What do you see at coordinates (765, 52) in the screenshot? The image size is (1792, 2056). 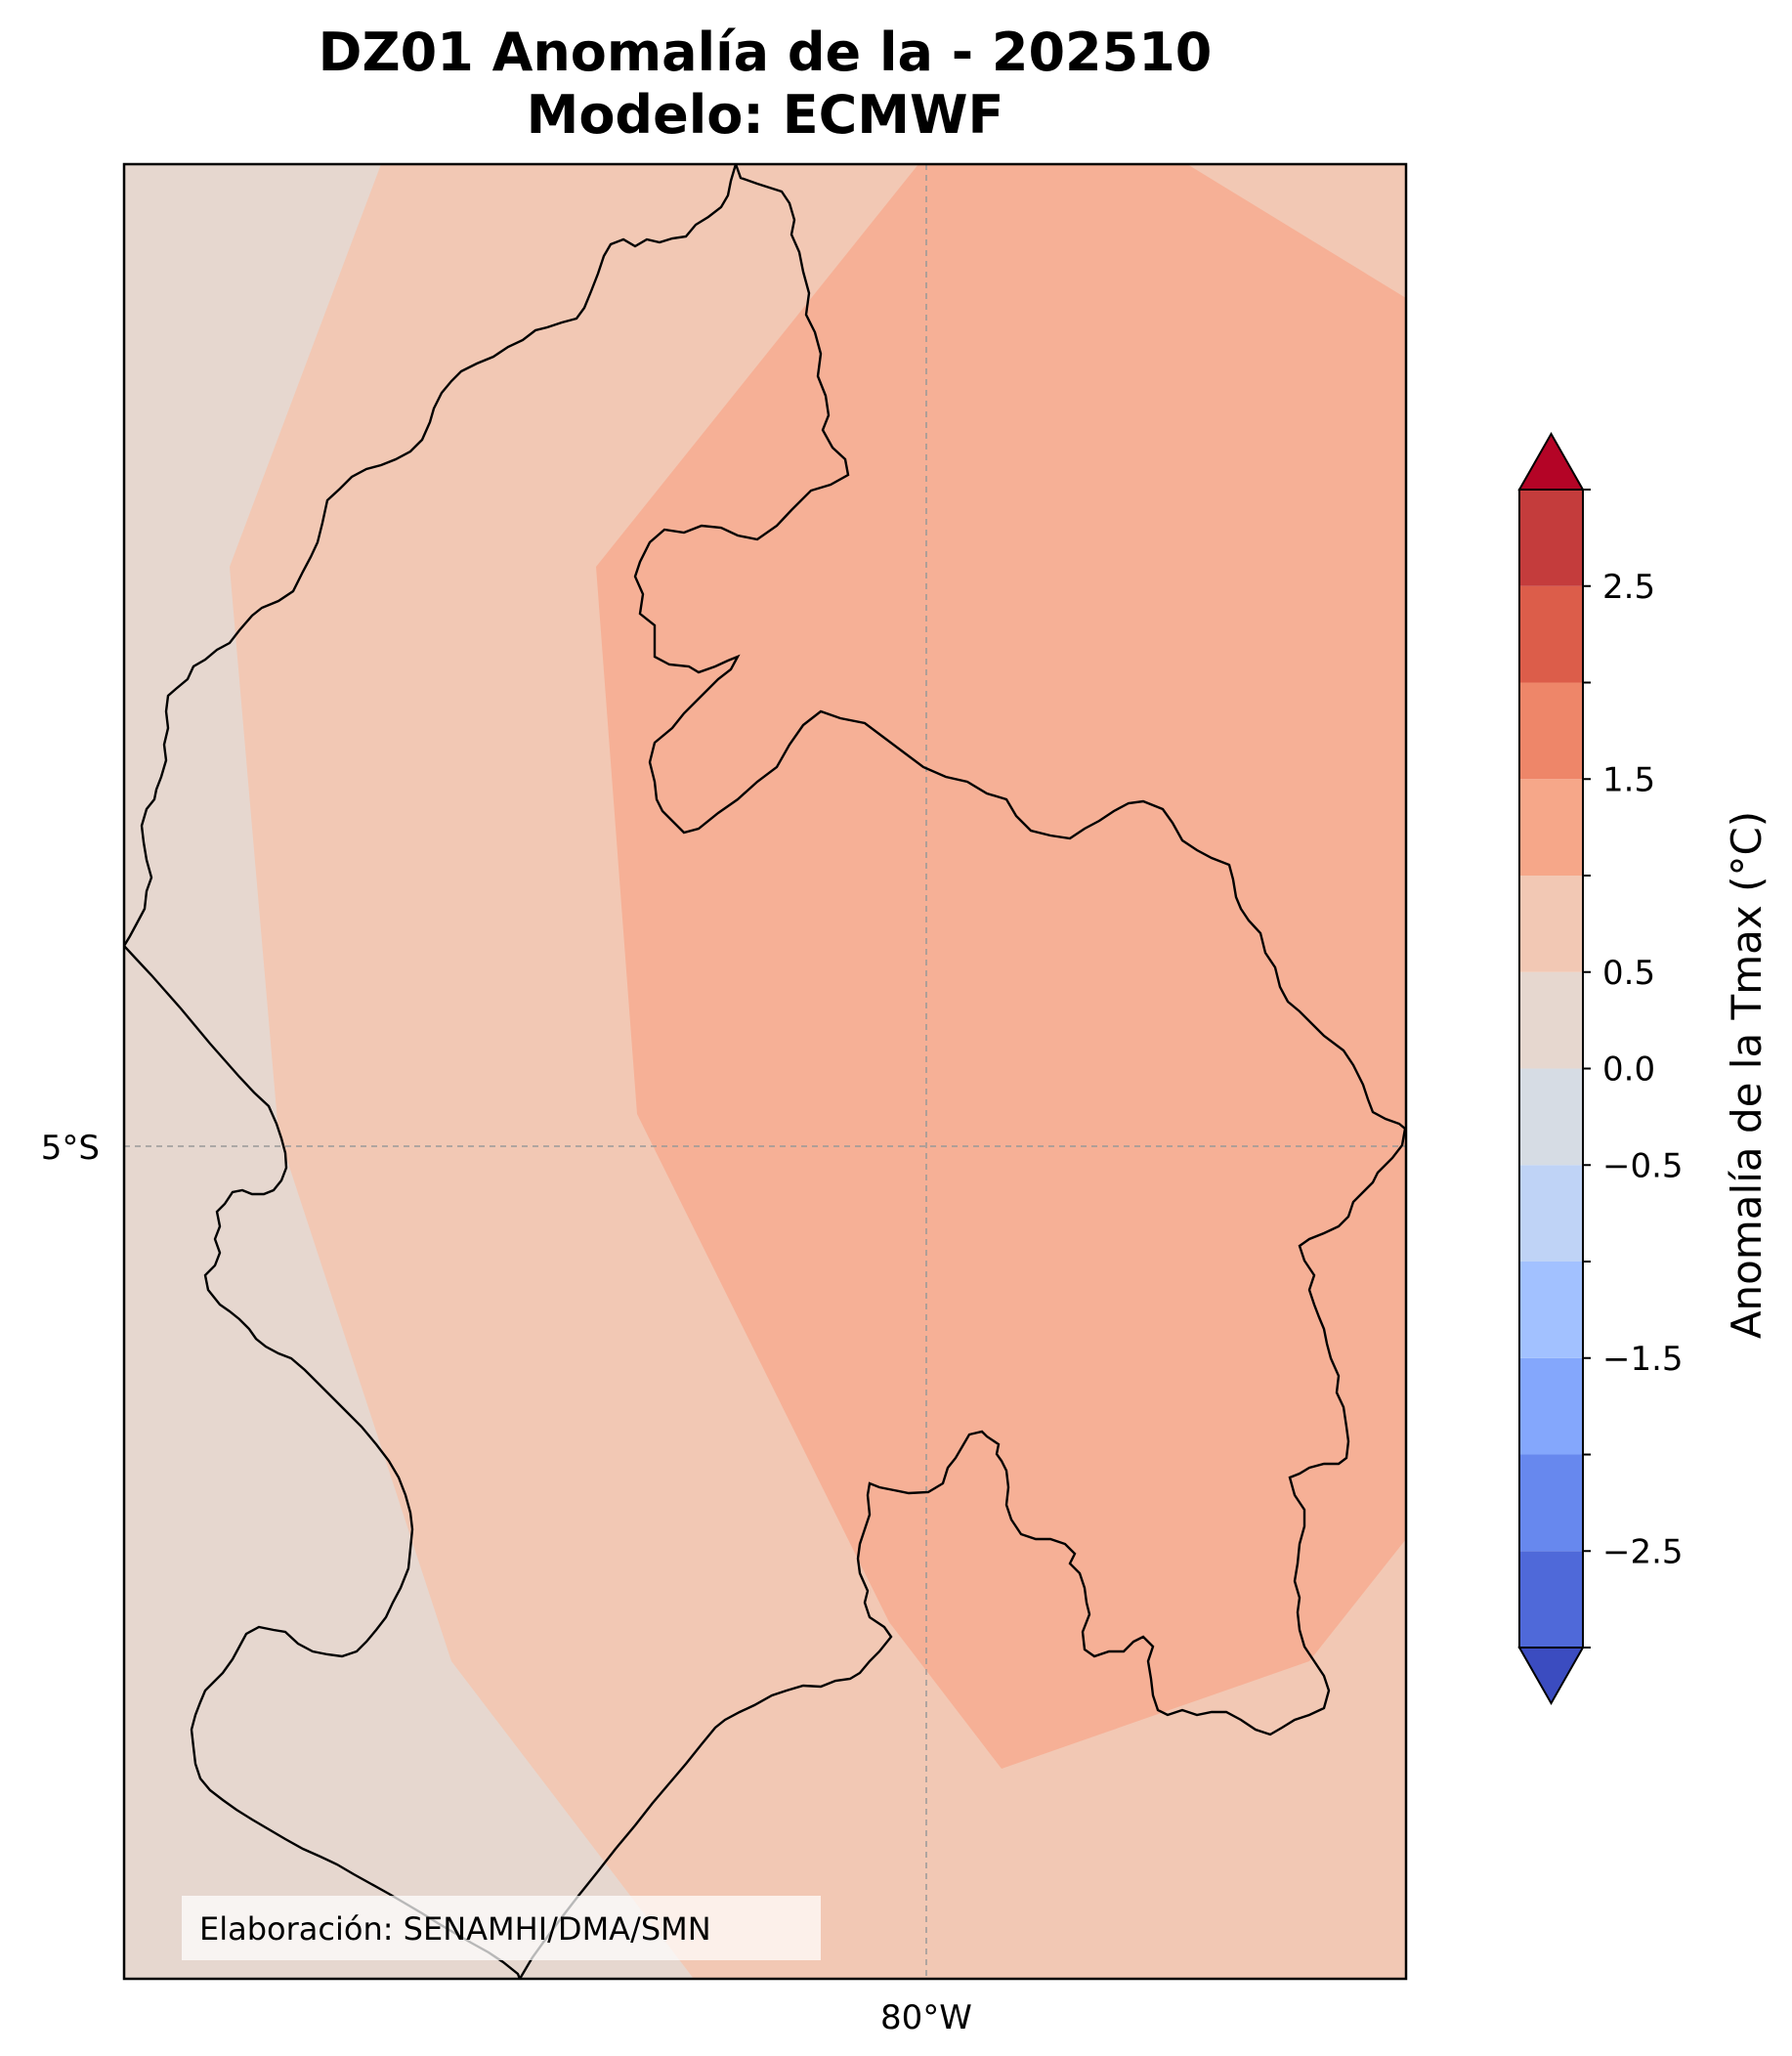 I see `title-line-1: DZ01 Anomalía de la - 202510` at bounding box center [765, 52].